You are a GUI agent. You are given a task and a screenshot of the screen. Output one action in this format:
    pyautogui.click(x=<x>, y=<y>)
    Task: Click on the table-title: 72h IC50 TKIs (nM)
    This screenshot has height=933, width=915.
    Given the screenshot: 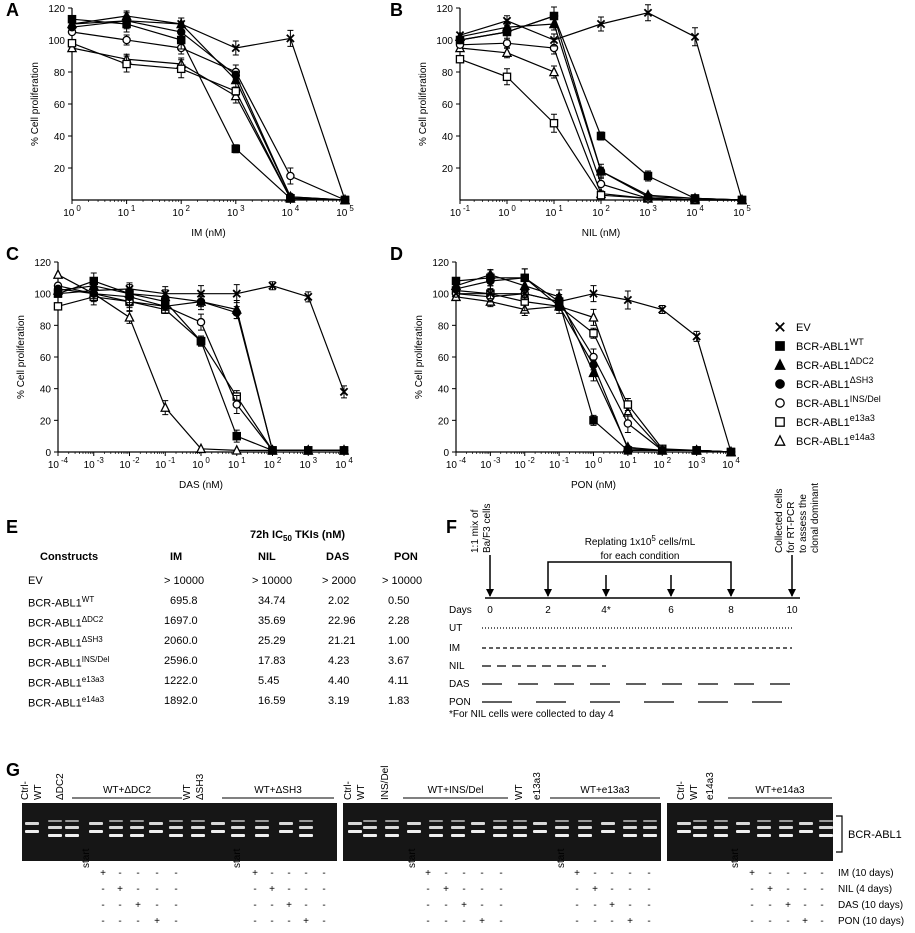 What is the action you would take?
    pyautogui.click(x=298, y=536)
    